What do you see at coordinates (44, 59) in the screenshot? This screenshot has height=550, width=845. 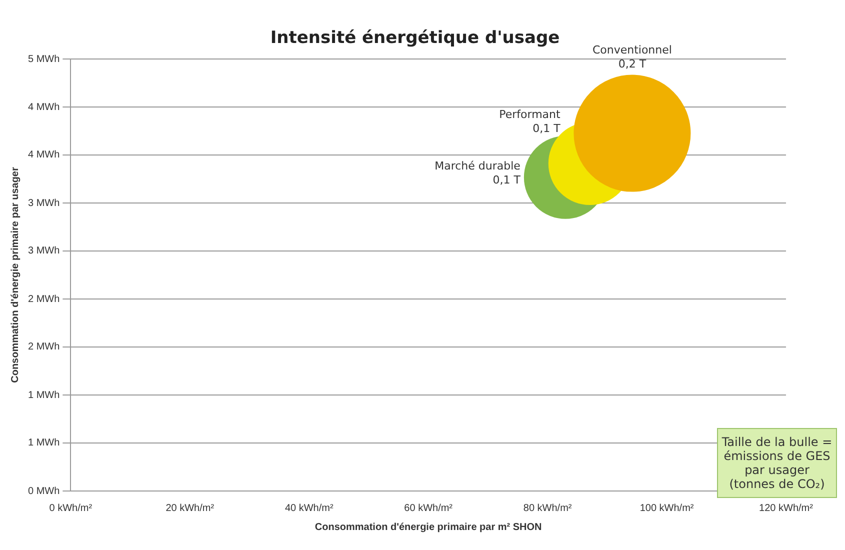 I see `y-tick-label: 5 MWh` at bounding box center [44, 59].